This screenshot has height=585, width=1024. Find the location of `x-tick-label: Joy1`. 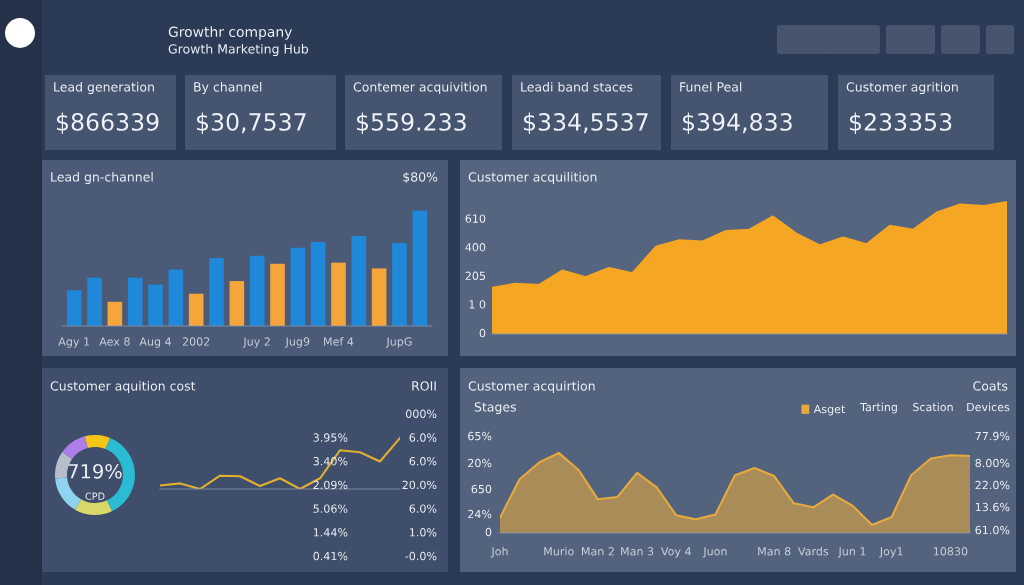

x-tick-label: Joy1 is located at coordinates (891, 552).